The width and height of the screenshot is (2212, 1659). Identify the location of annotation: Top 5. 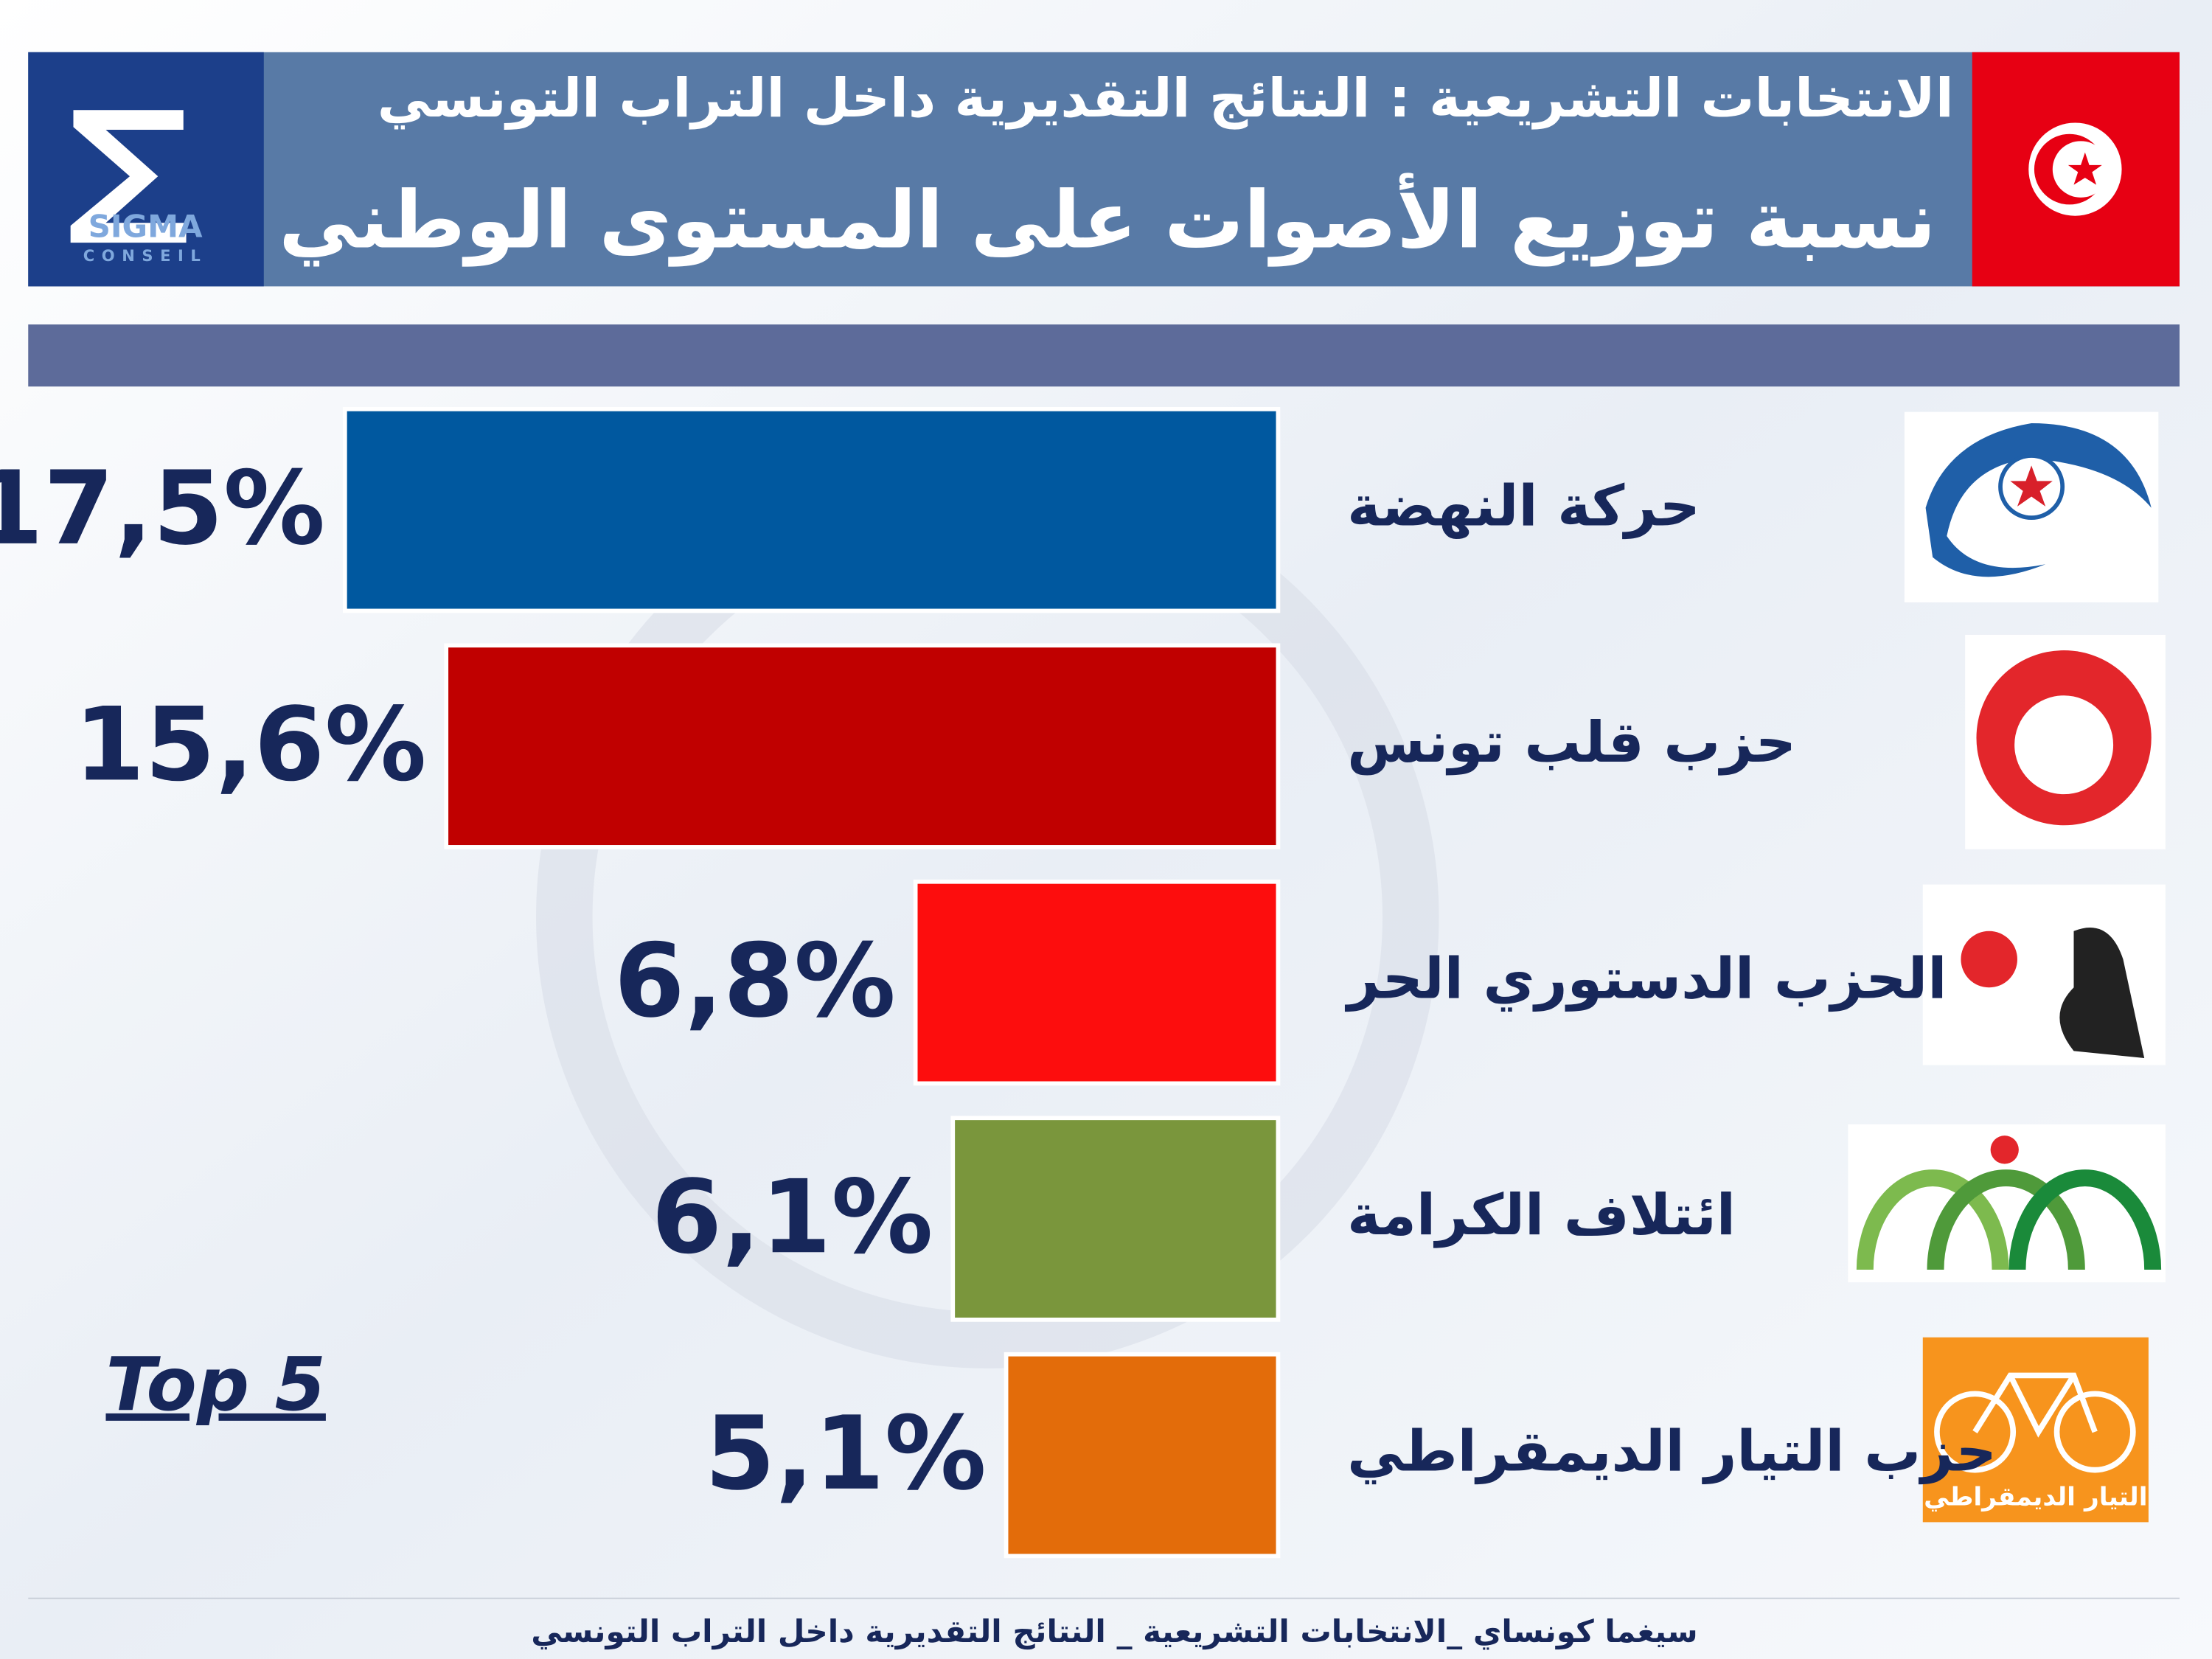
(215, 1385).